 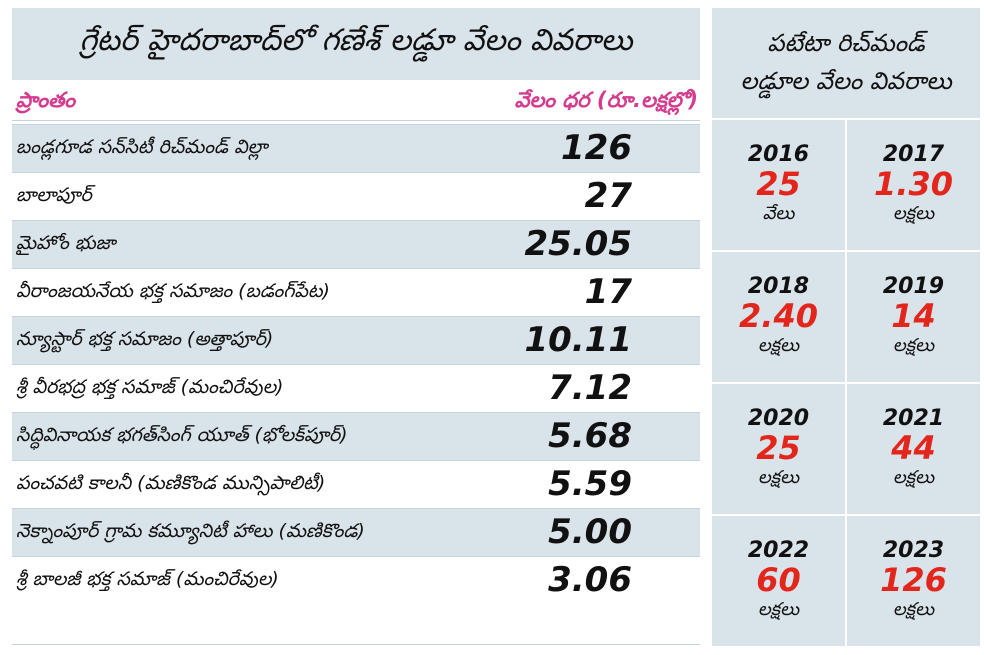 I want to click on year-cell: 2019 14 లక్షలు, so click(x=913, y=317).